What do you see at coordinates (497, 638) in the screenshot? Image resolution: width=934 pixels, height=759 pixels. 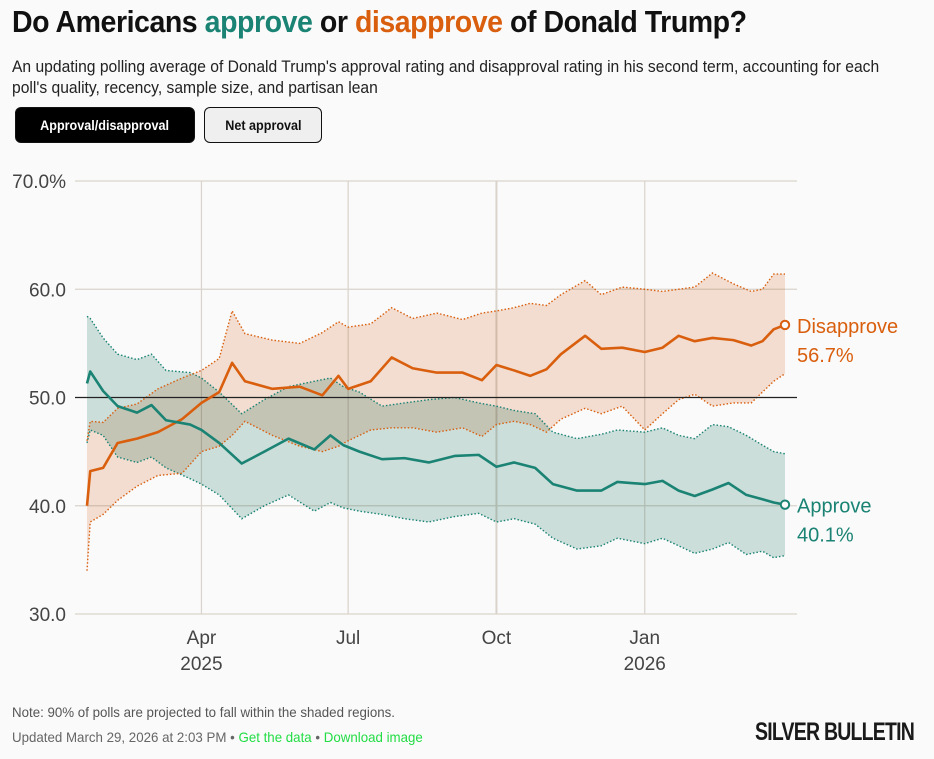 I see `x-tick-label: Oct` at bounding box center [497, 638].